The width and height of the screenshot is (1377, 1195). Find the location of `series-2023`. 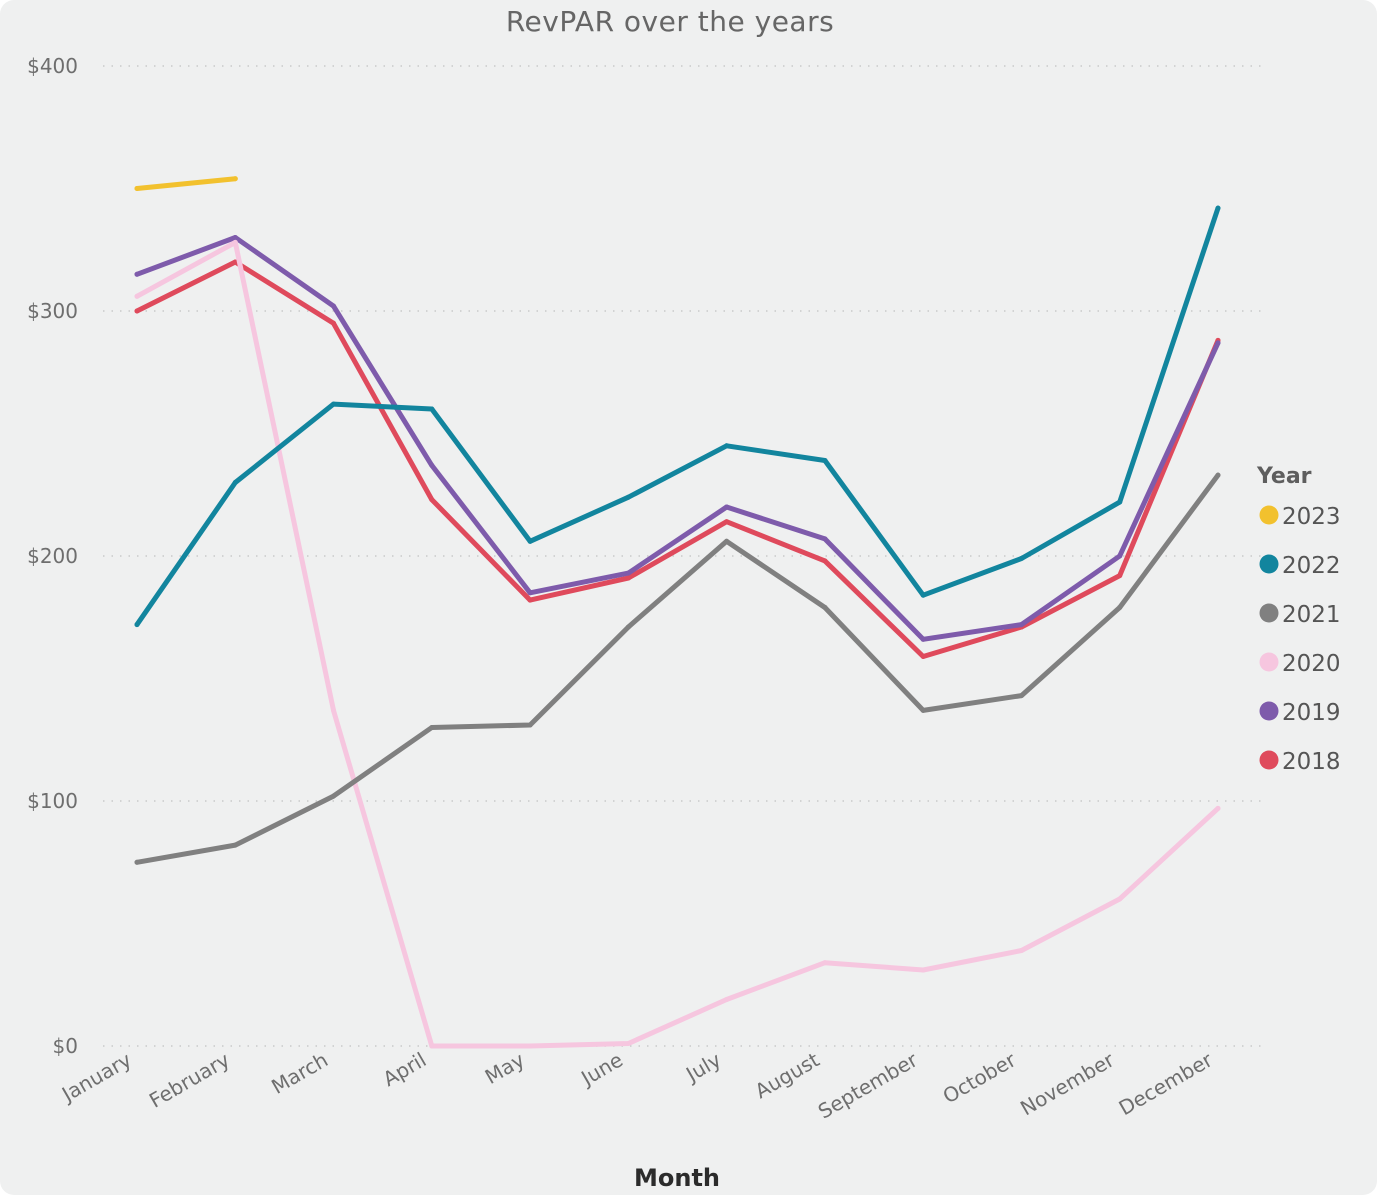

series-2023 is located at coordinates (186, 183).